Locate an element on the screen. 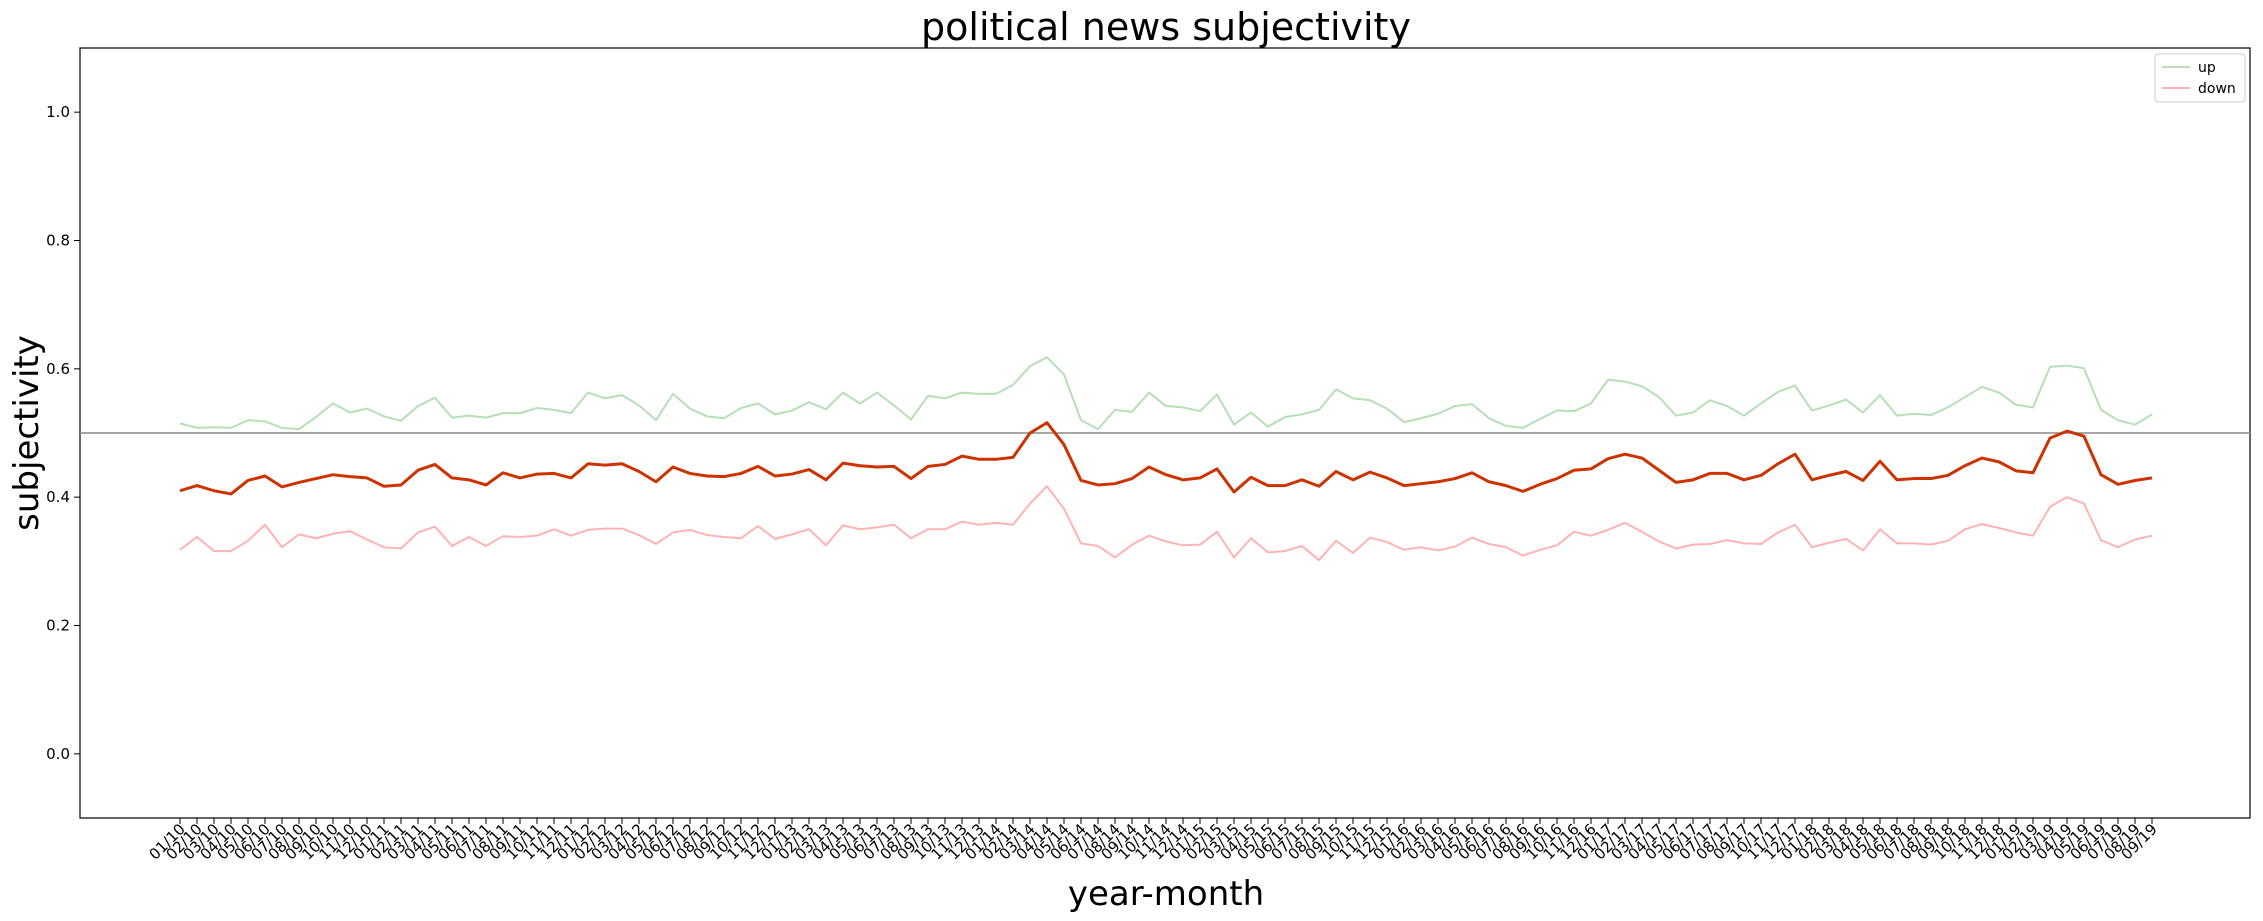 The width and height of the screenshot is (2263, 921). series-line-down is located at coordinates (1166, 523).